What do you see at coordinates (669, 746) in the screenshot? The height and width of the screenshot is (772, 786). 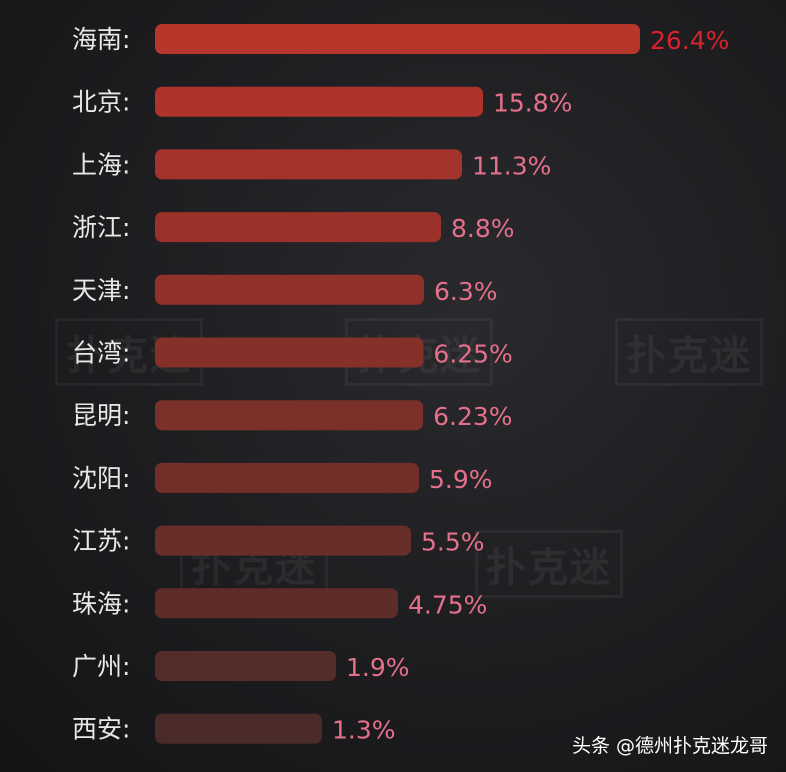 I see `credit-text: 头条 @德州扑克迷龙哥` at bounding box center [669, 746].